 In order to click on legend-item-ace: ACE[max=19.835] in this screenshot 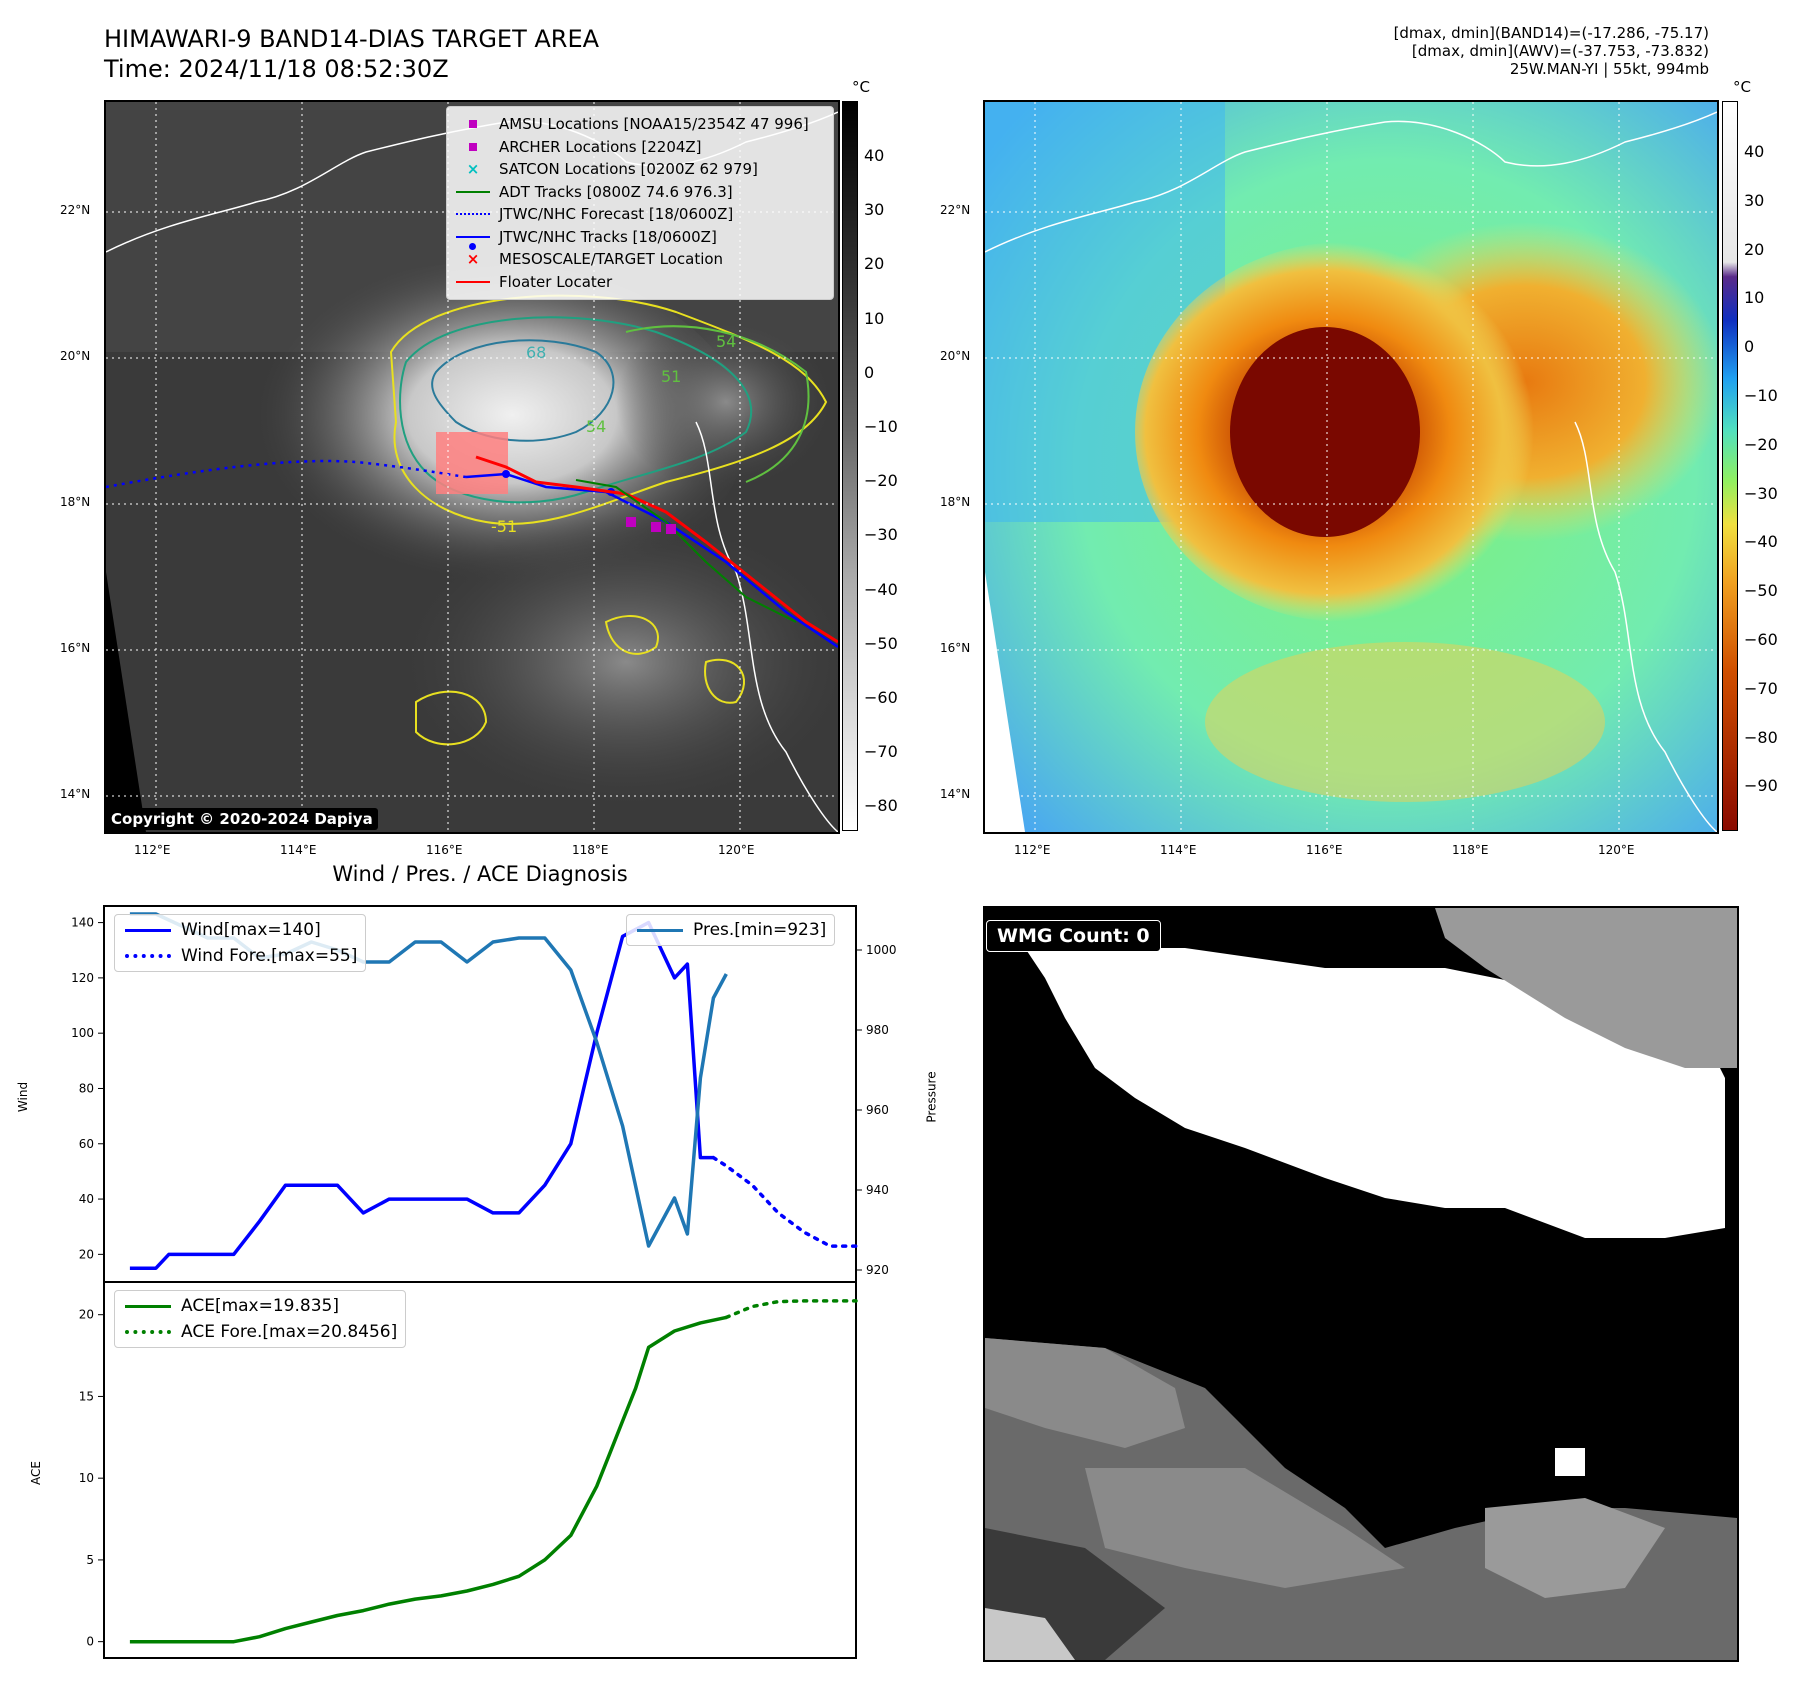, I will do `click(260, 1306)`.